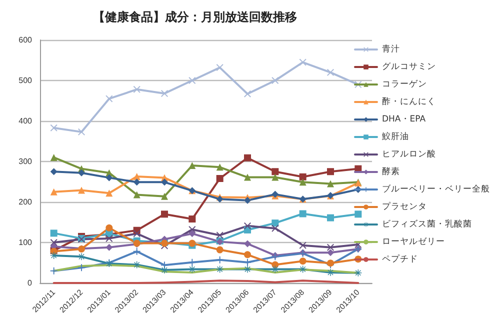 The width and height of the screenshot is (500, 335). I want to click on legend-label: 鮫肝油, so click(395, 136).